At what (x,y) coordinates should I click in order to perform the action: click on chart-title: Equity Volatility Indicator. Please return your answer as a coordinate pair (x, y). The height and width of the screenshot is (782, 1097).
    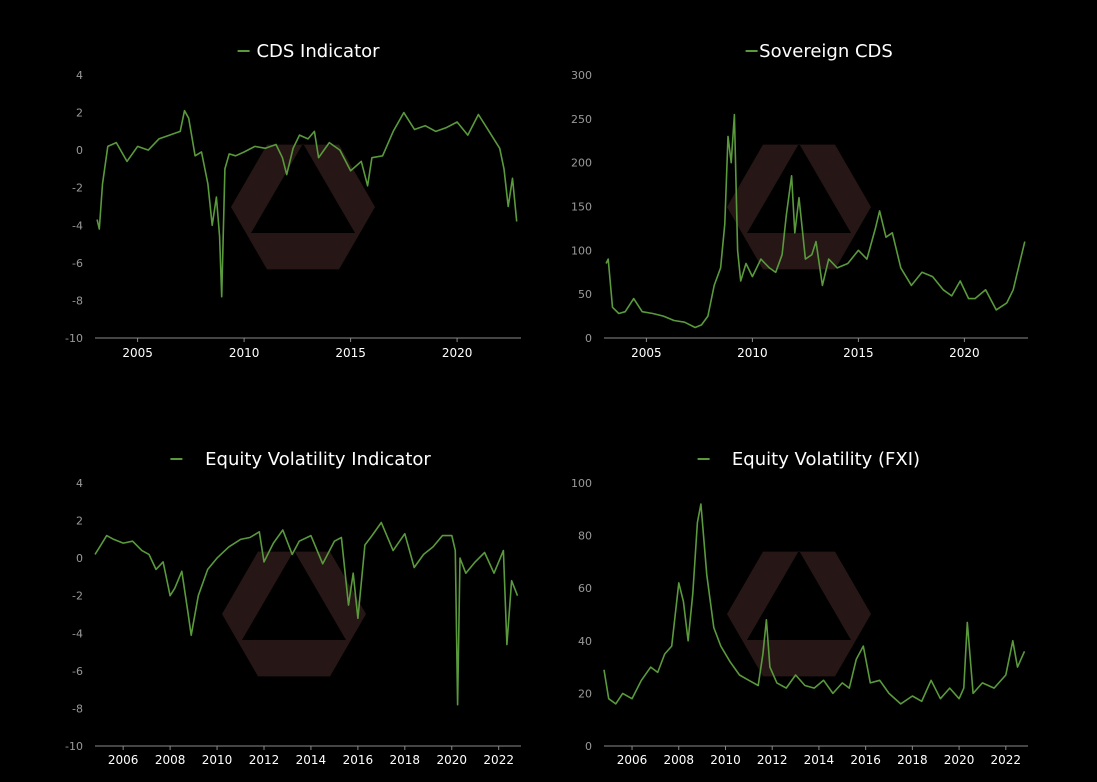
    Looking at the image, I should click on (318, 459).